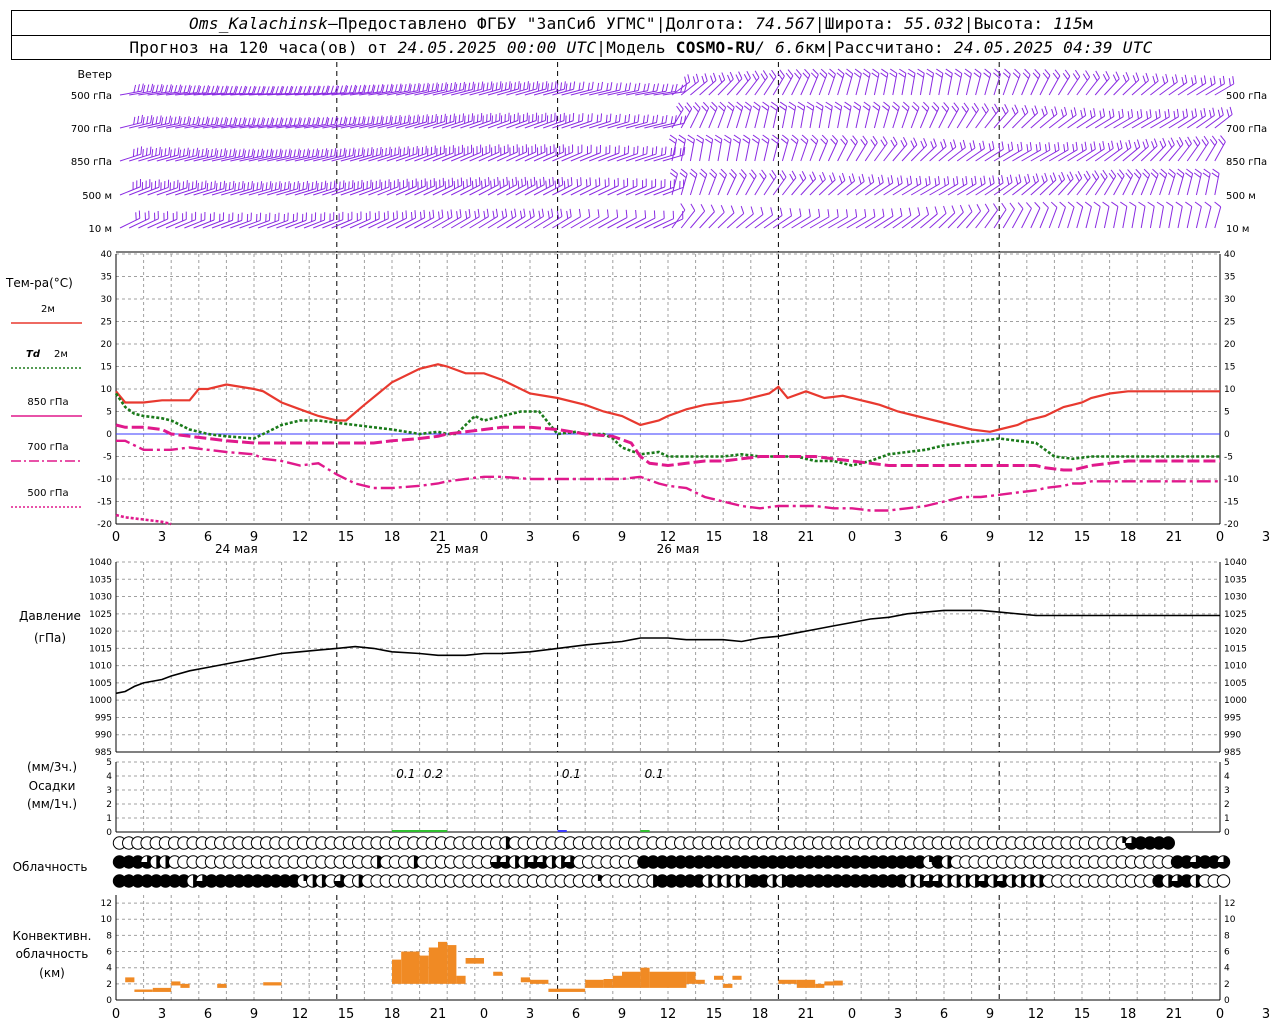 This screenshot has height=1024, width=1280. Describe the element at coordinates (107, 920) in the screenshot. I see `convective-axis-tick-label: 10` at that location.